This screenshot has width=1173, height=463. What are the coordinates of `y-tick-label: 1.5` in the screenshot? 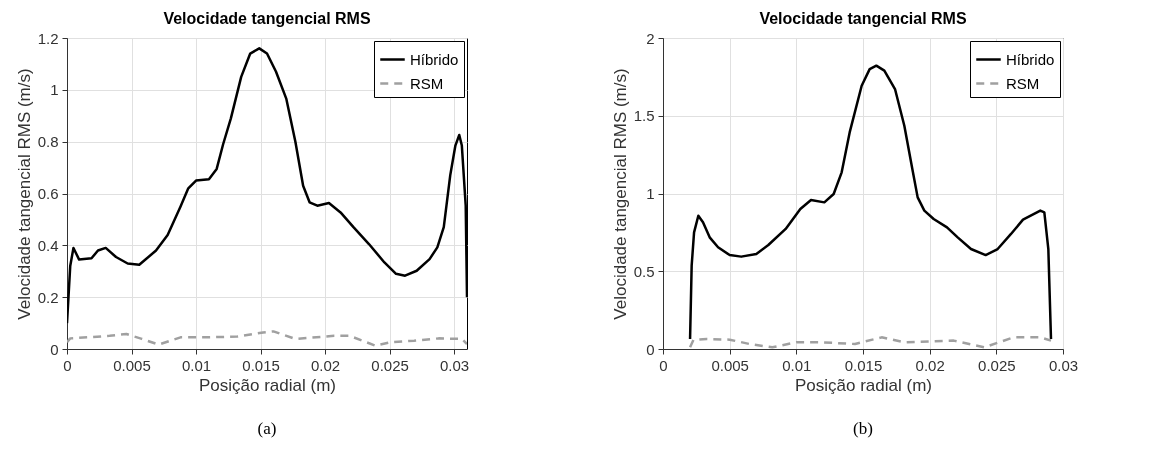 It's located at (644, 116).